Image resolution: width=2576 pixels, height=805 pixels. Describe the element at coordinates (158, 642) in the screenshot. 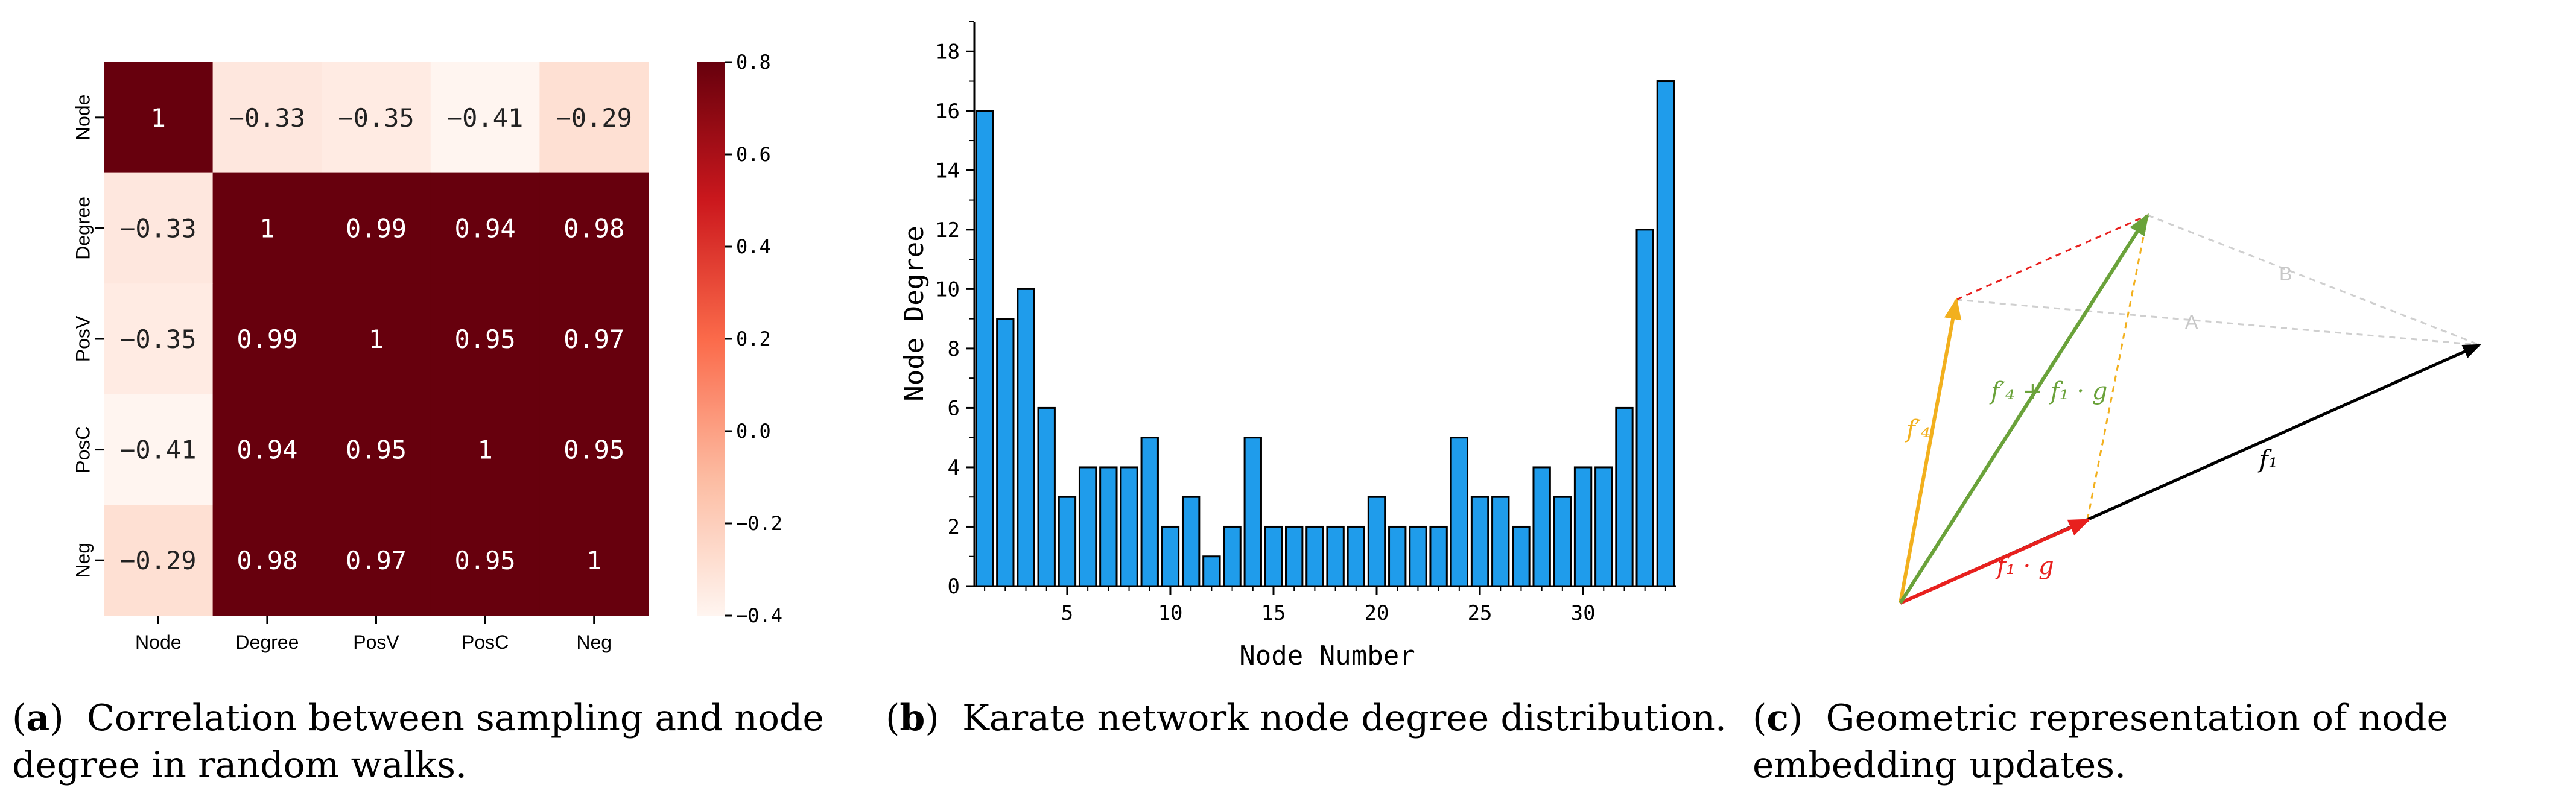

I see `column-label: Node` at that location.